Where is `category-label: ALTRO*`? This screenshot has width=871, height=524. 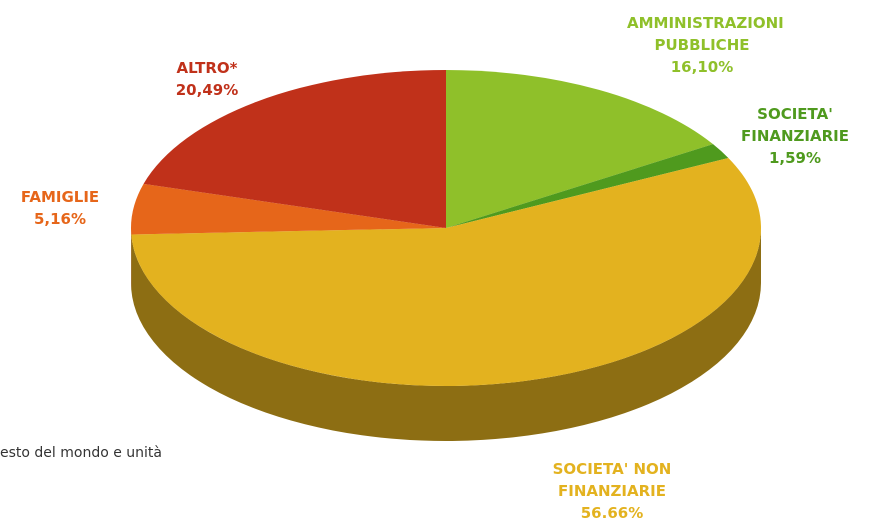
category-label: ALTRO* is located at coordinates (207, 68).